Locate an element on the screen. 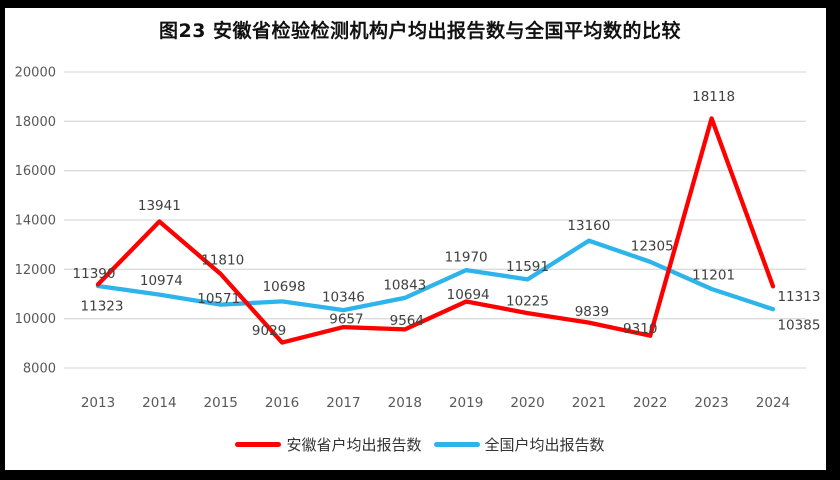 The image size is (840, 480). y-axis-tick-label: 18000 is located at coordinates (35, 122).